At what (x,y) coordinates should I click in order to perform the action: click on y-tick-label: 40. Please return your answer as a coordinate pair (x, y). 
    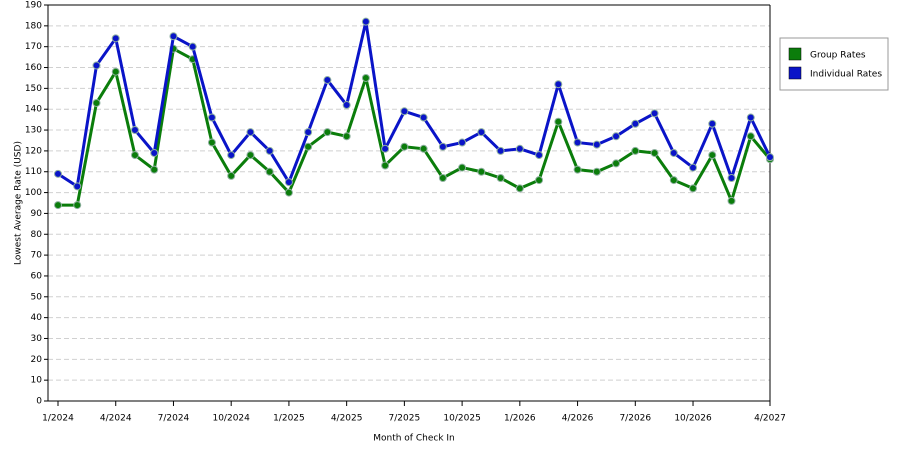
    Looking at the image, I should click on (37, 318).